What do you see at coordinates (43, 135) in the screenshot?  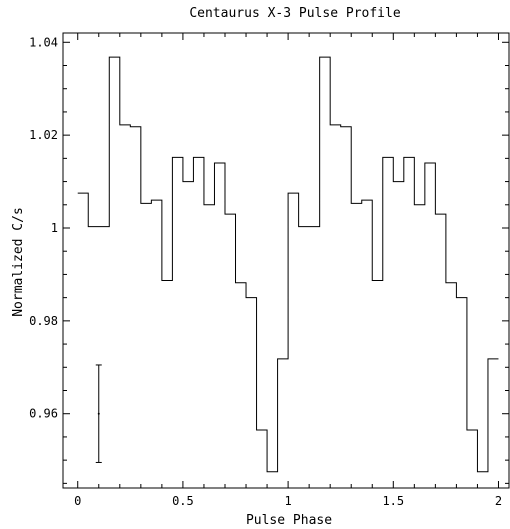 I see `y-tick-label: 1.02` at bounding box center [43, 135].